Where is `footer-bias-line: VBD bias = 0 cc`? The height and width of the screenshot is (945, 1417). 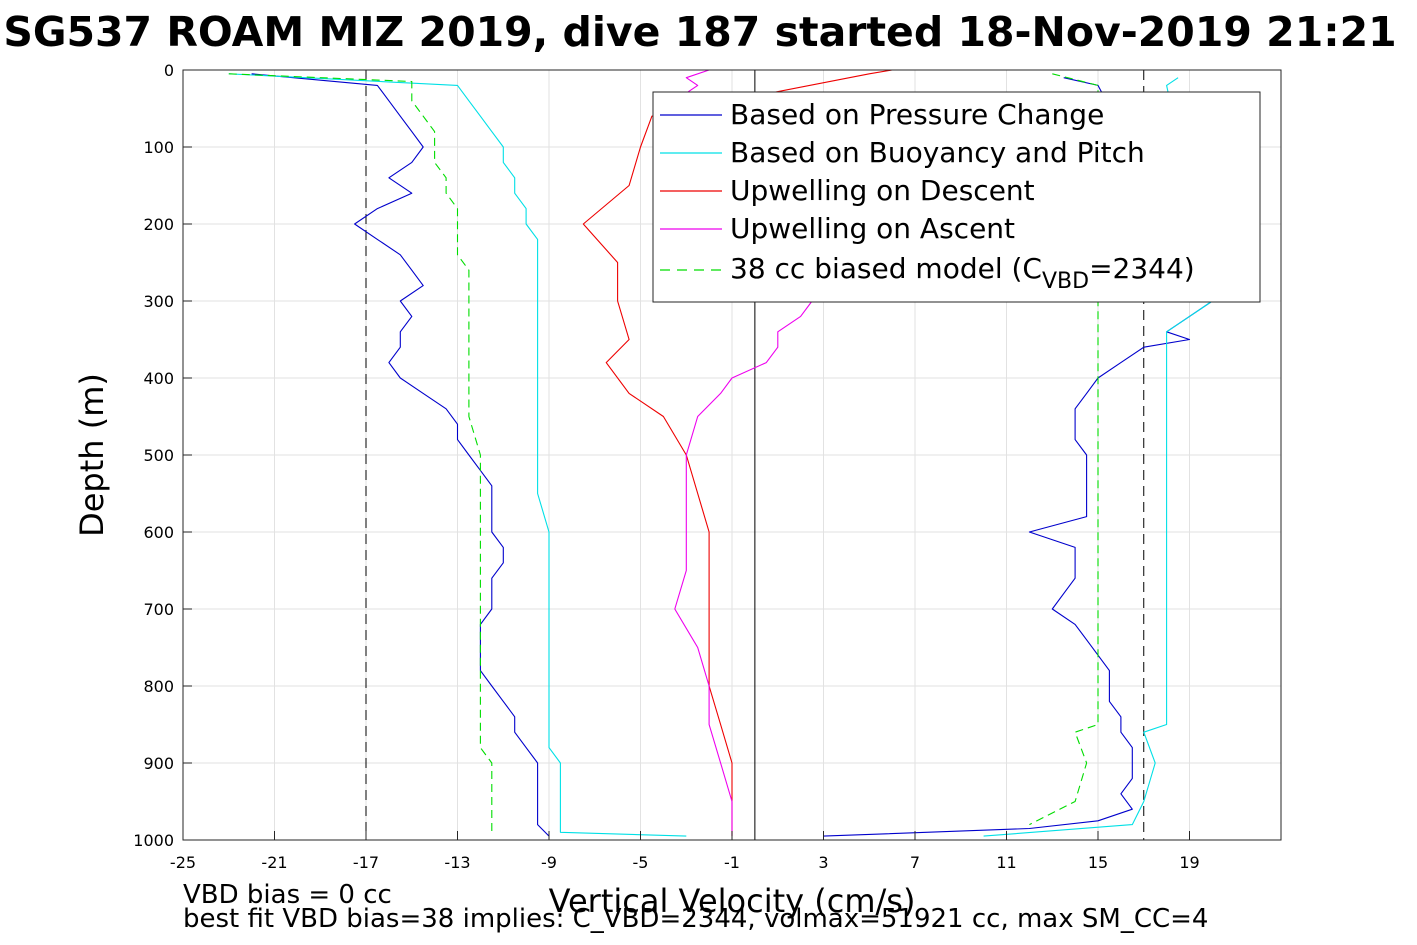
footer-bias-line: VBD bias = 0 cc is located at coordinates (287, 895).